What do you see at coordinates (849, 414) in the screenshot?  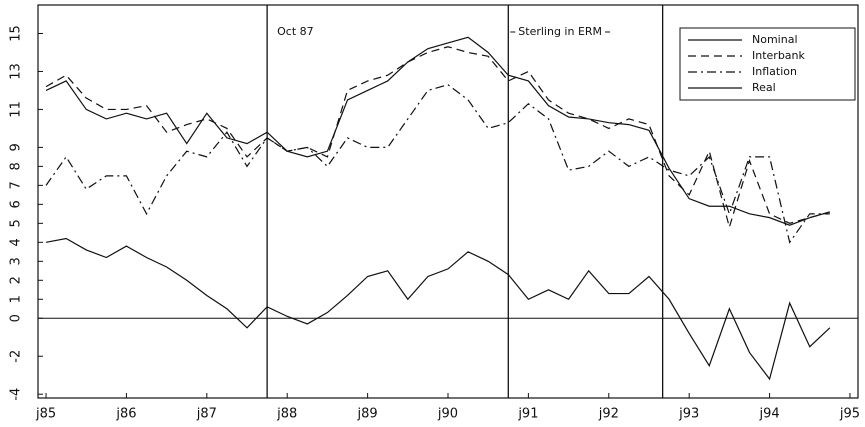 I see `x-tick-label: j95` at bounding box center [849, 414].